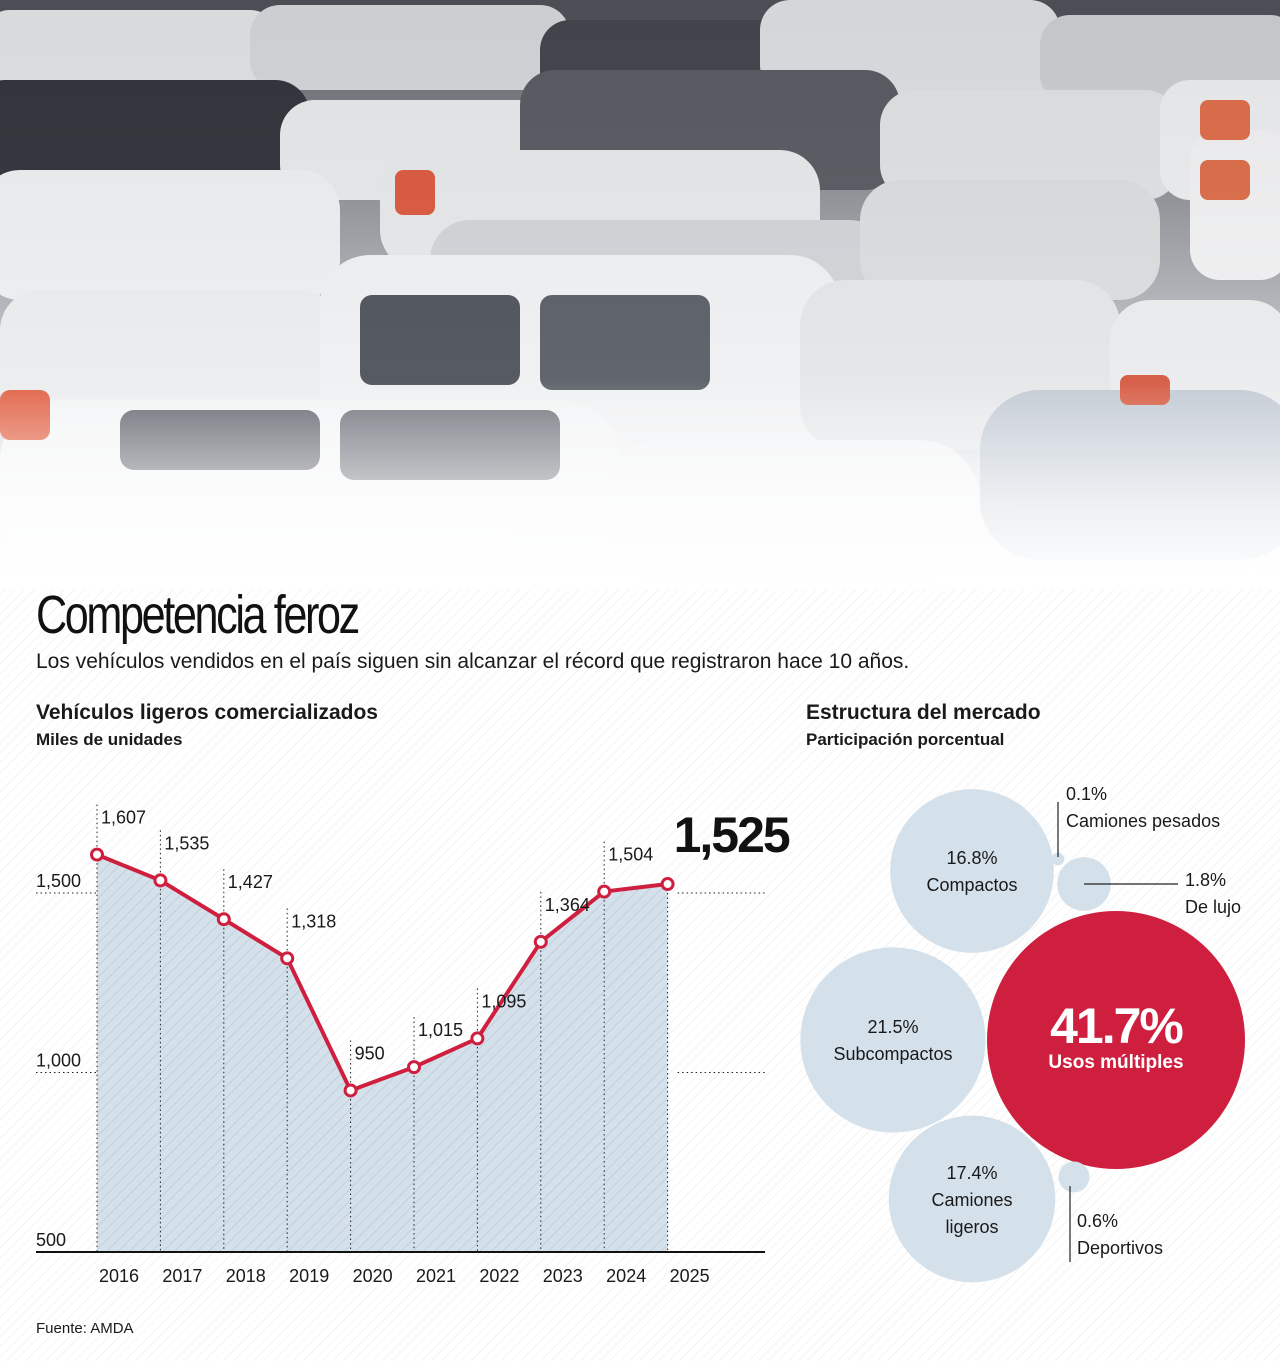 This screenshot has width=1280, height=1361. I want to click on data-label: 1,015, so click(440, 1030).